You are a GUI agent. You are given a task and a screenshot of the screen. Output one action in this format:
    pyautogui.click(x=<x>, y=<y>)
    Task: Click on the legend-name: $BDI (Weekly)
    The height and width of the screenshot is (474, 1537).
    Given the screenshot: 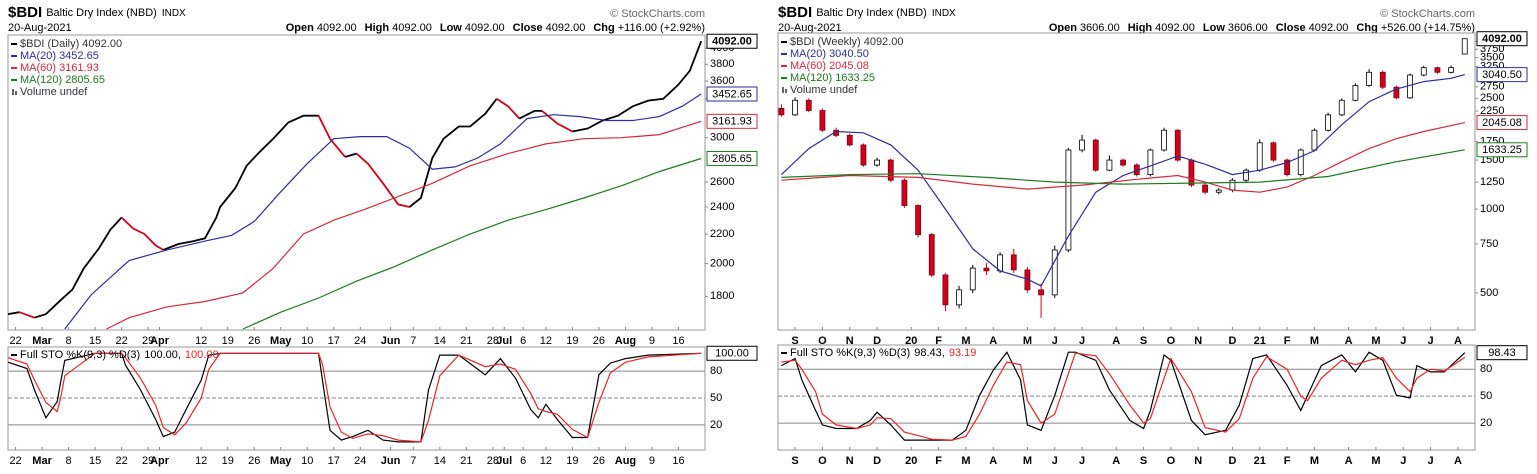 What is the action you would take?
    pyautogui.click(x=825, y=42)
    